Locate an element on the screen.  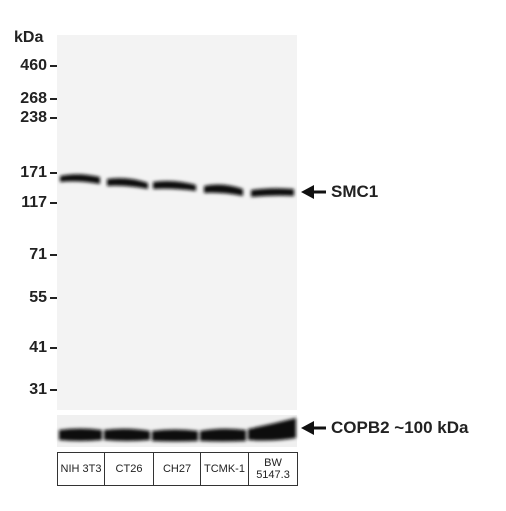
marker-label: 238 is located at coordinates (33, 117).